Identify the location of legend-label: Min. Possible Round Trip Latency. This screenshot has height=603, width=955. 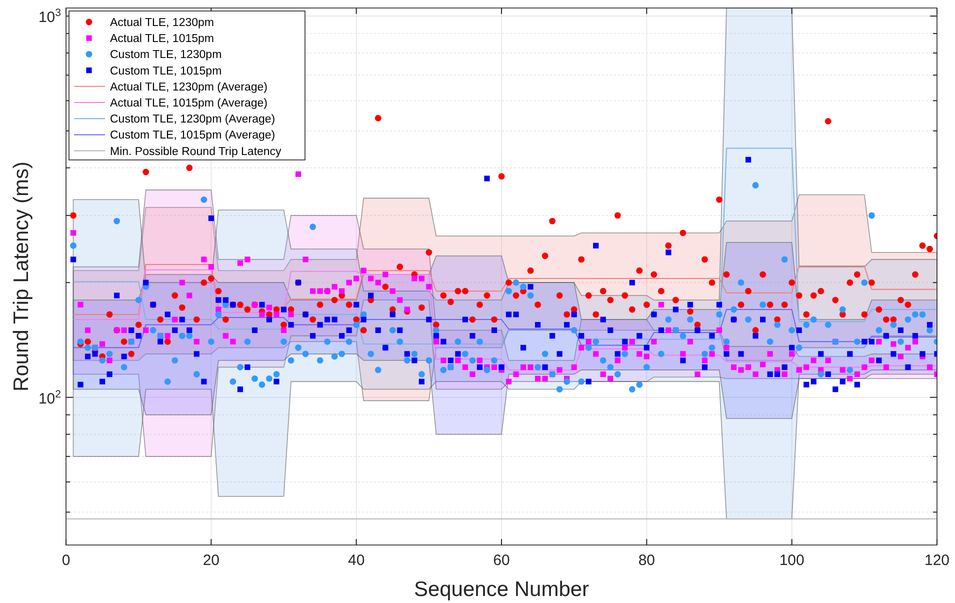
(196, 152).